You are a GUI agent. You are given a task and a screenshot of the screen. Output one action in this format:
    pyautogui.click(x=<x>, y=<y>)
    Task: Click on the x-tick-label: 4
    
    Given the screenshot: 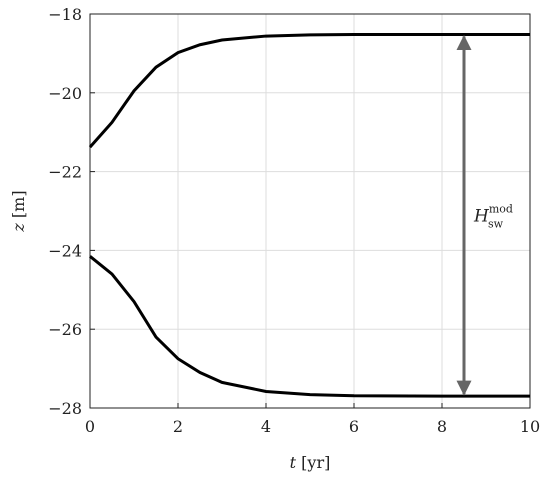 What is the action you would take?
    pyautogui.click(x=266, y=426)
    